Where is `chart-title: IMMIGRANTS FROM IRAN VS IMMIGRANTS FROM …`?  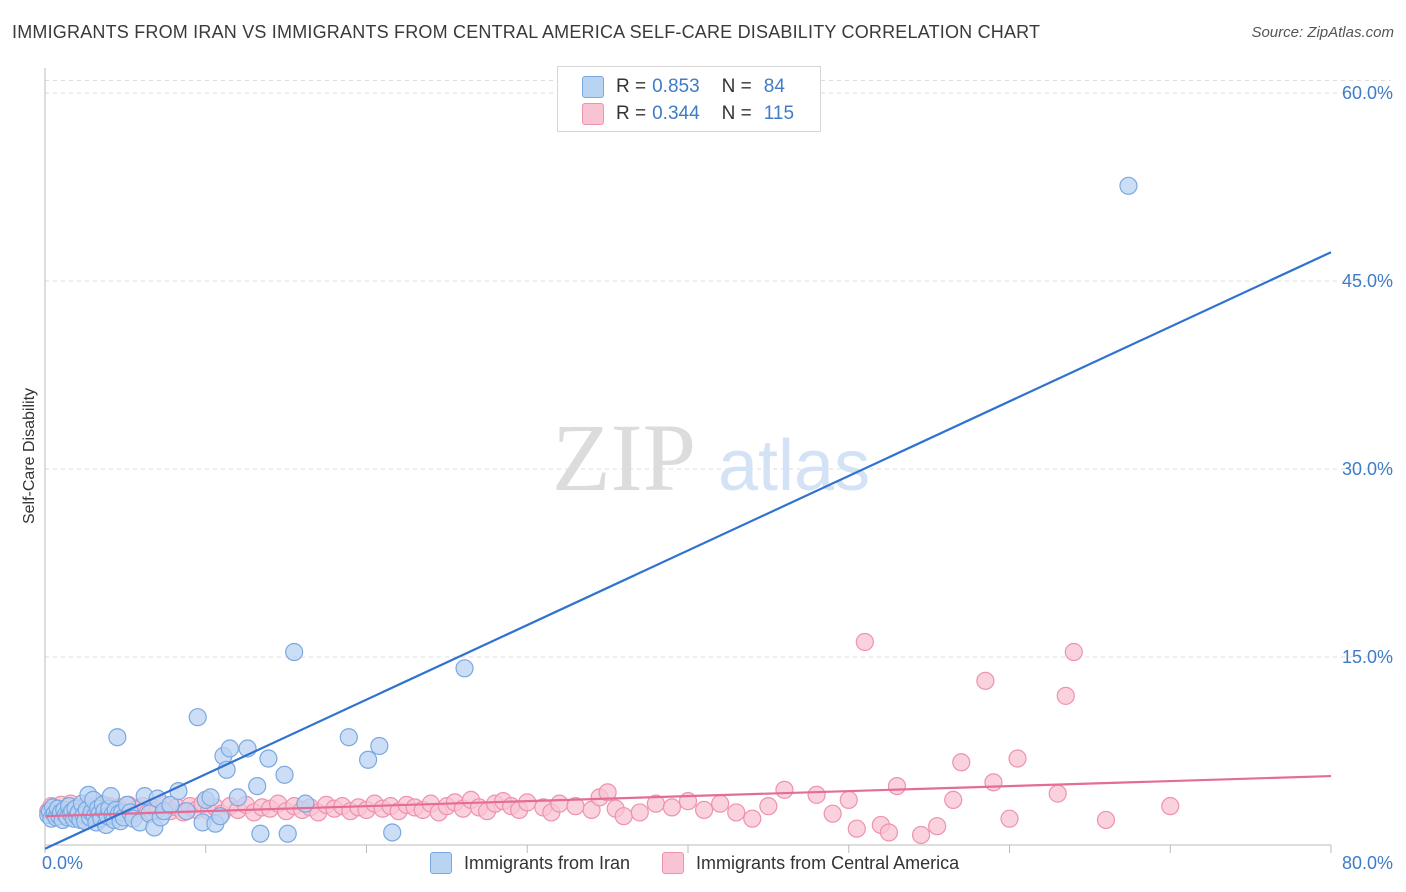
chart-title: IMMIGRANTS FROM IRAN VS IMMIGRANTS FROM … is located at coordinates (526, 32).